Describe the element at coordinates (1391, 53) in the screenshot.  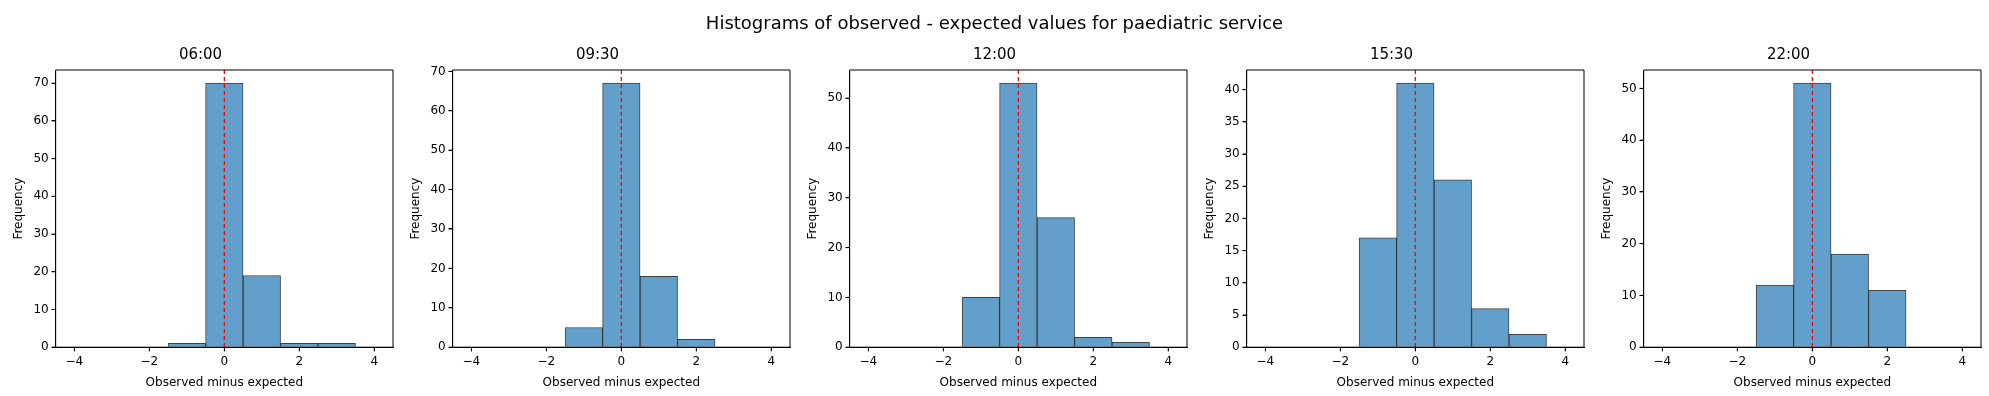
I see `chart-title: 15:30` at that location.